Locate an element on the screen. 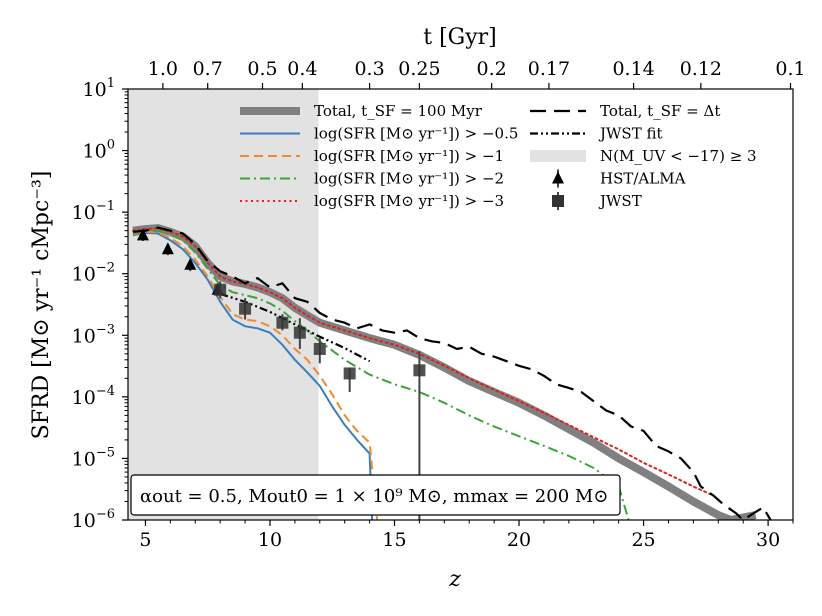 This screenshot has width=822, height=616. legend-label-n-m-uv-17-3: N(M_UV < −17) ≥ 3 is located at coordinates (678, 156).